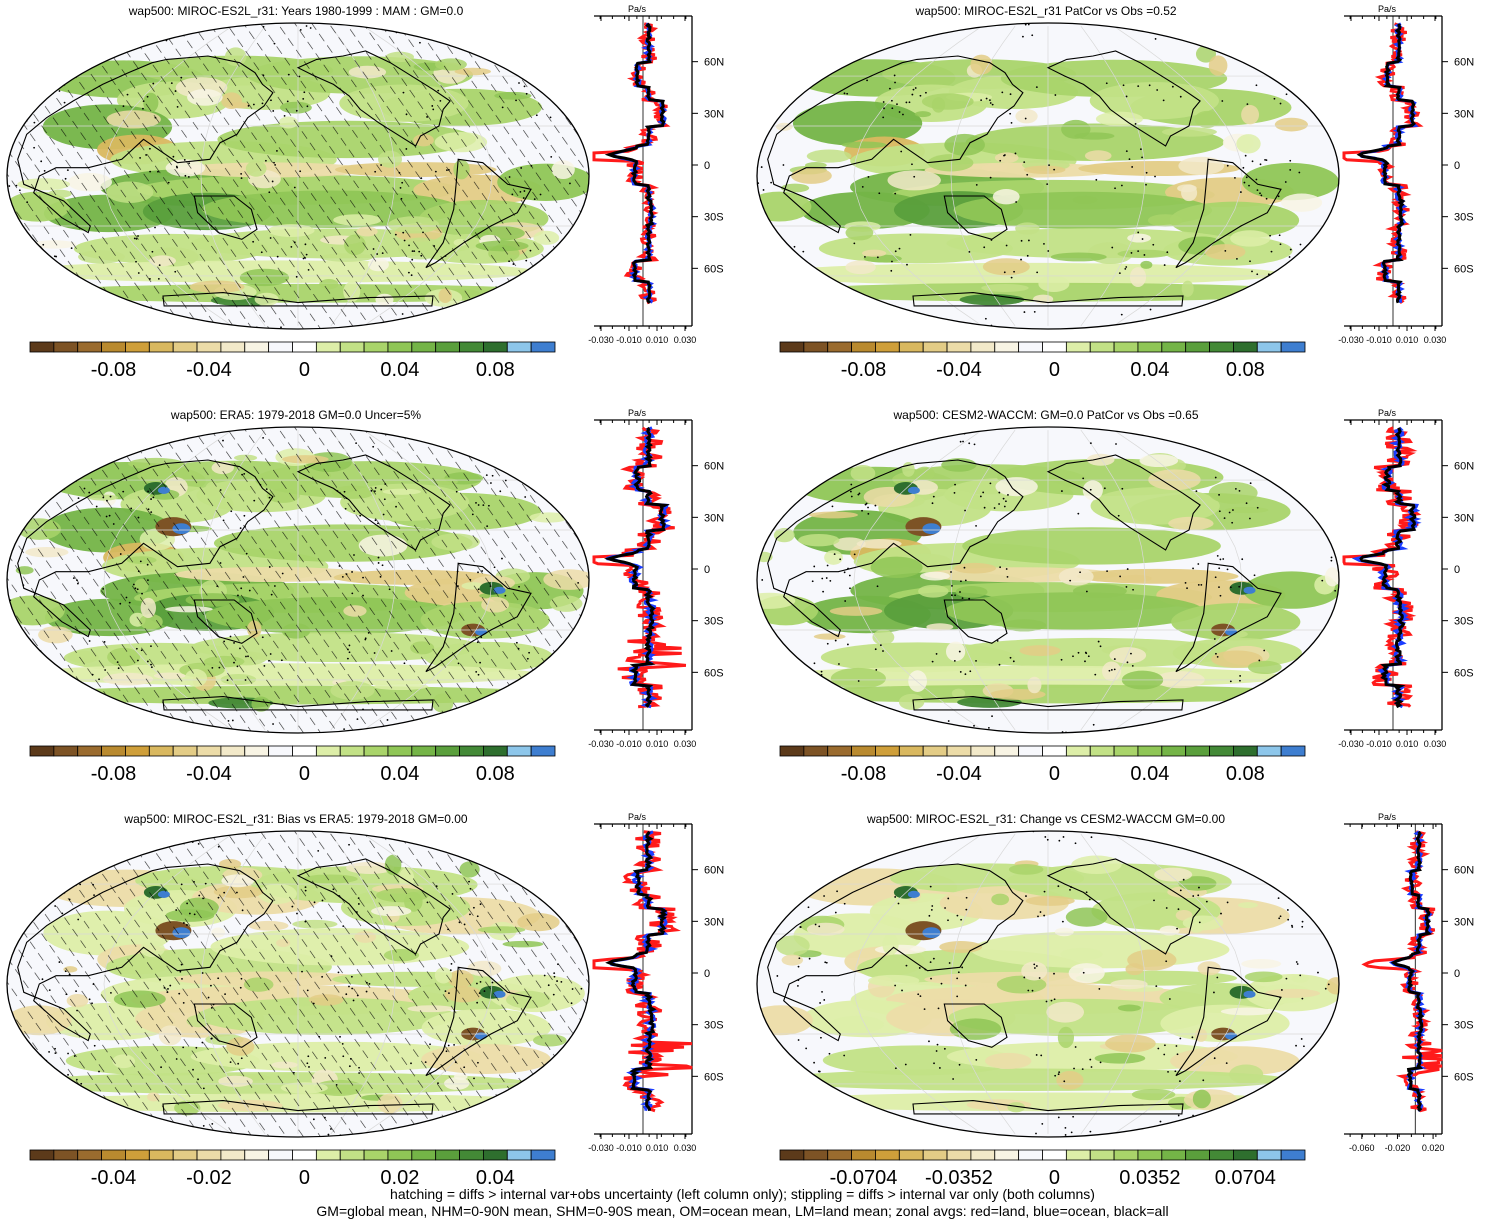 The width and height of the screenshot is (1485, 1219). Describe the element at coordinates (1042, 1169) in the screenshot. I see `colorbar: -0.0704 -0.0352 0 0.0352 0.0704` at that location.